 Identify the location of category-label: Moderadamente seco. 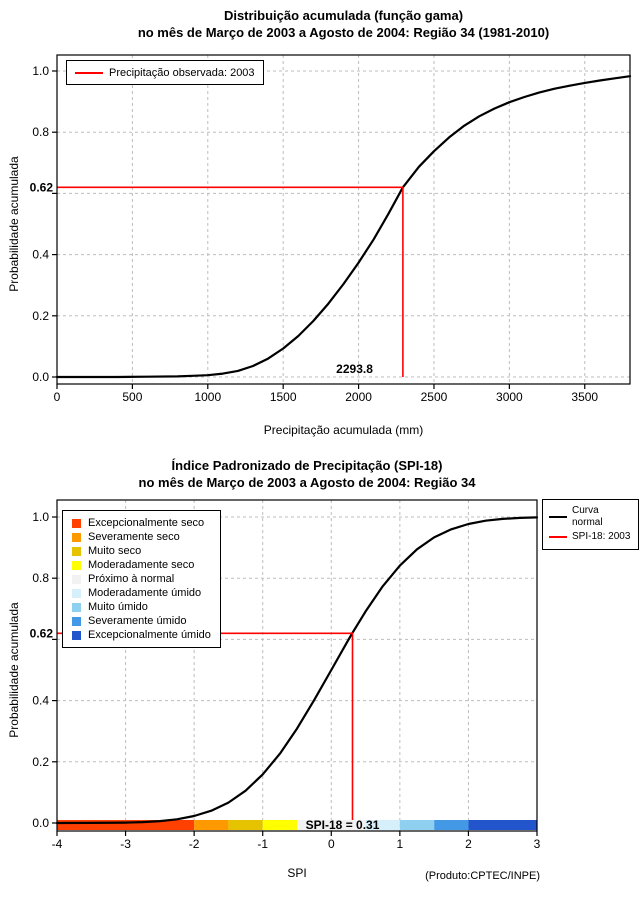
(141, 565).